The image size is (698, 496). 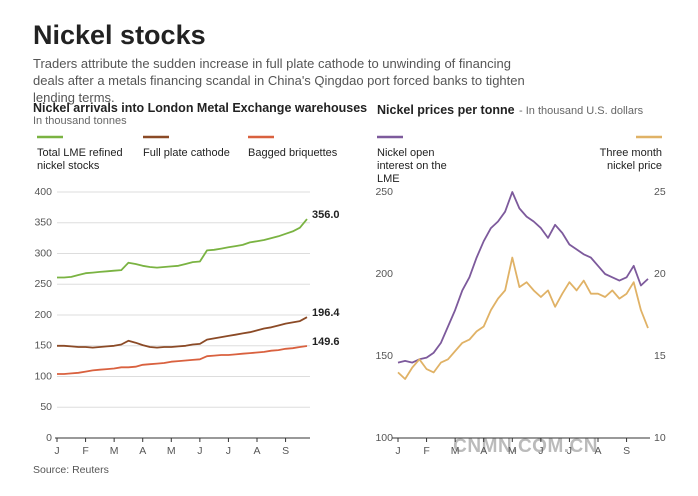 What do you see at coordinates (43, 223) in the screenshot?
I see `y-tick-label: 350` at bounding box center [43, 223].